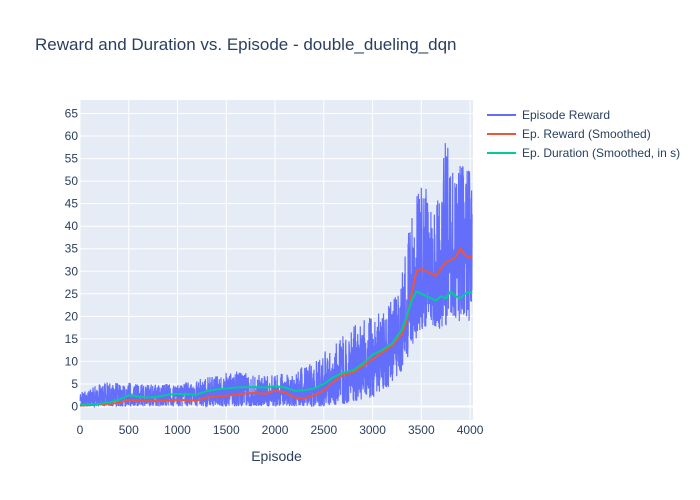  Describe the element at coordinates (72, 271) in the screenshot. I see `y-tick-label: 30` at that location.